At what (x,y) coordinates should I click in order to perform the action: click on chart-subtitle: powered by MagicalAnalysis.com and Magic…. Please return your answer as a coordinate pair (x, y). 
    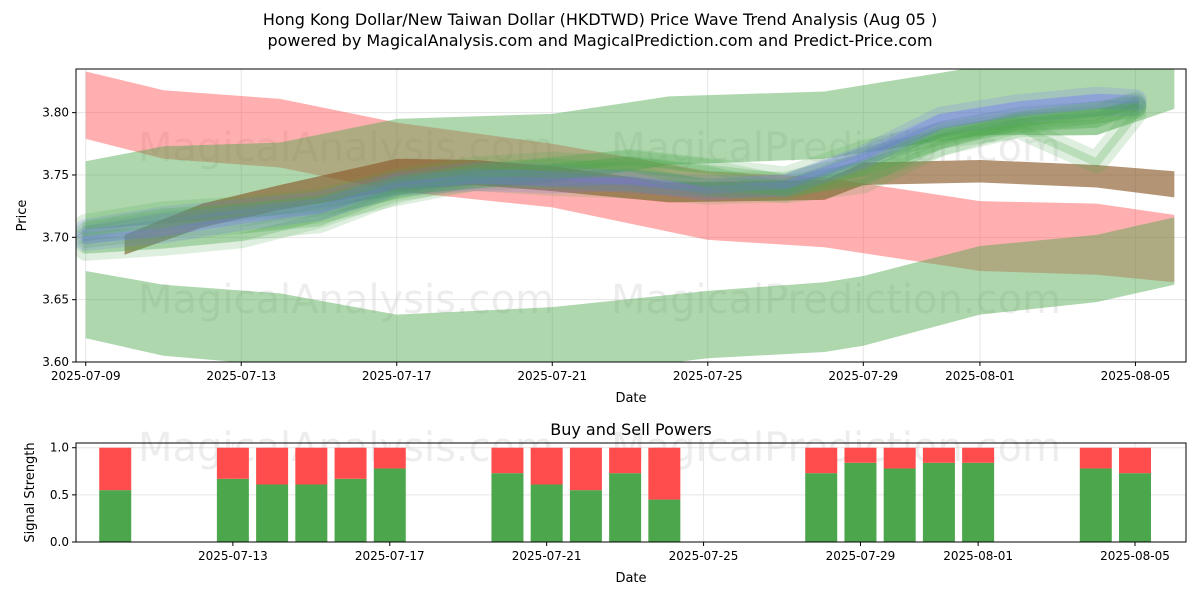
    Looking at the image, I should click on (600, 40).